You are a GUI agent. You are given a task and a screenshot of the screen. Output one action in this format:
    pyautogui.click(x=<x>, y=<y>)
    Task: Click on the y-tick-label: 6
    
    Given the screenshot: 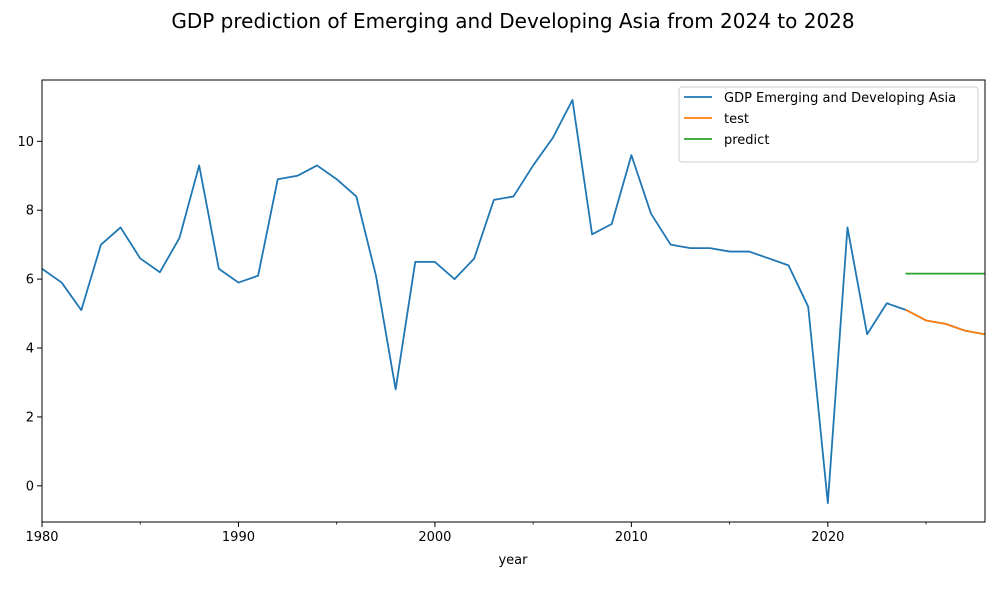 What is the action you would take?
    pyautogui.click(x=30, y=280)
    